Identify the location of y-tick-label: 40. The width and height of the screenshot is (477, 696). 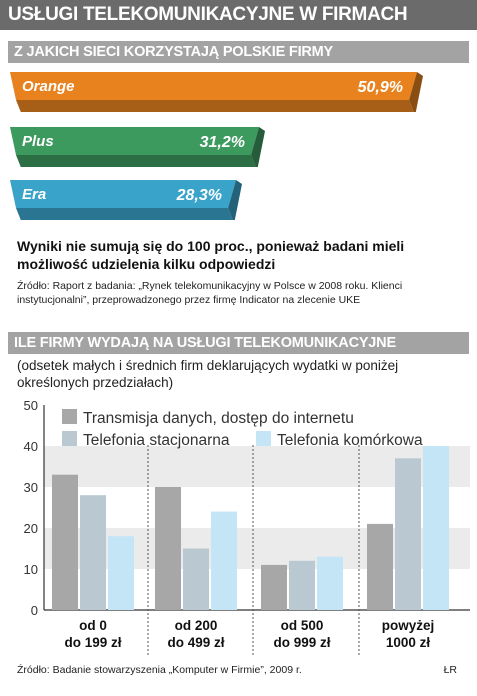
(31, 446).